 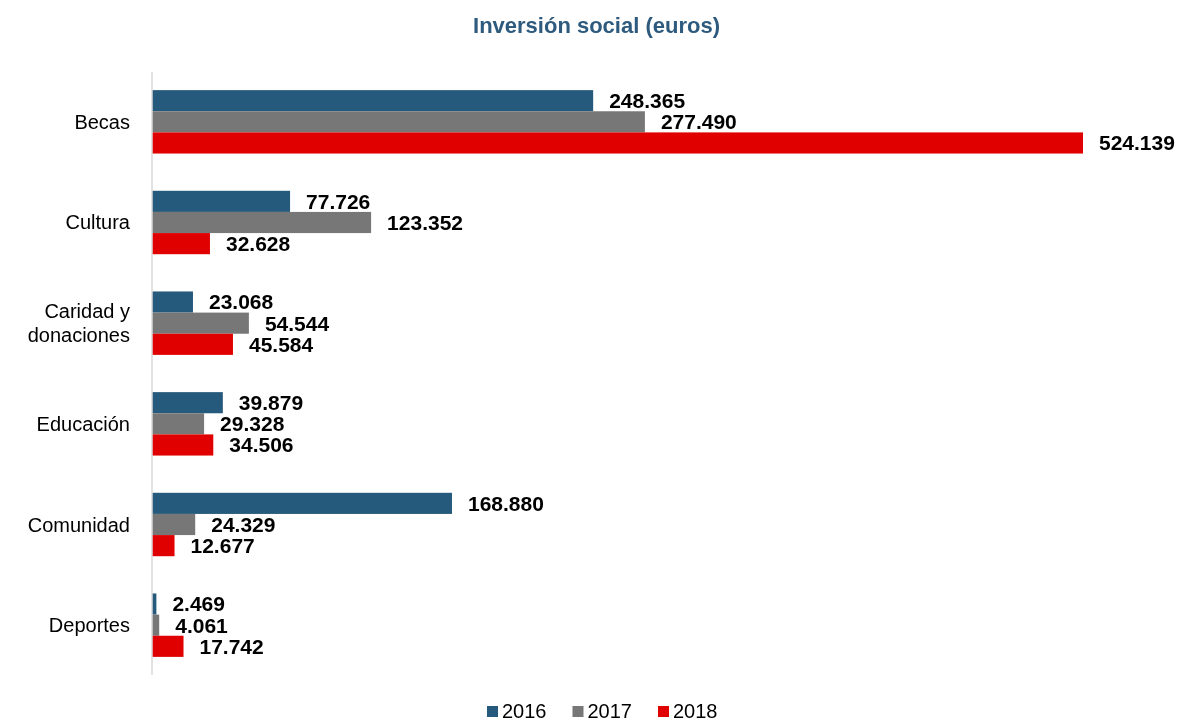 What do you see at coordinates (78, 323) in the screenshot?
I see `y-tick-label: Caridad y donaciones` at bounding box center [78, 323].